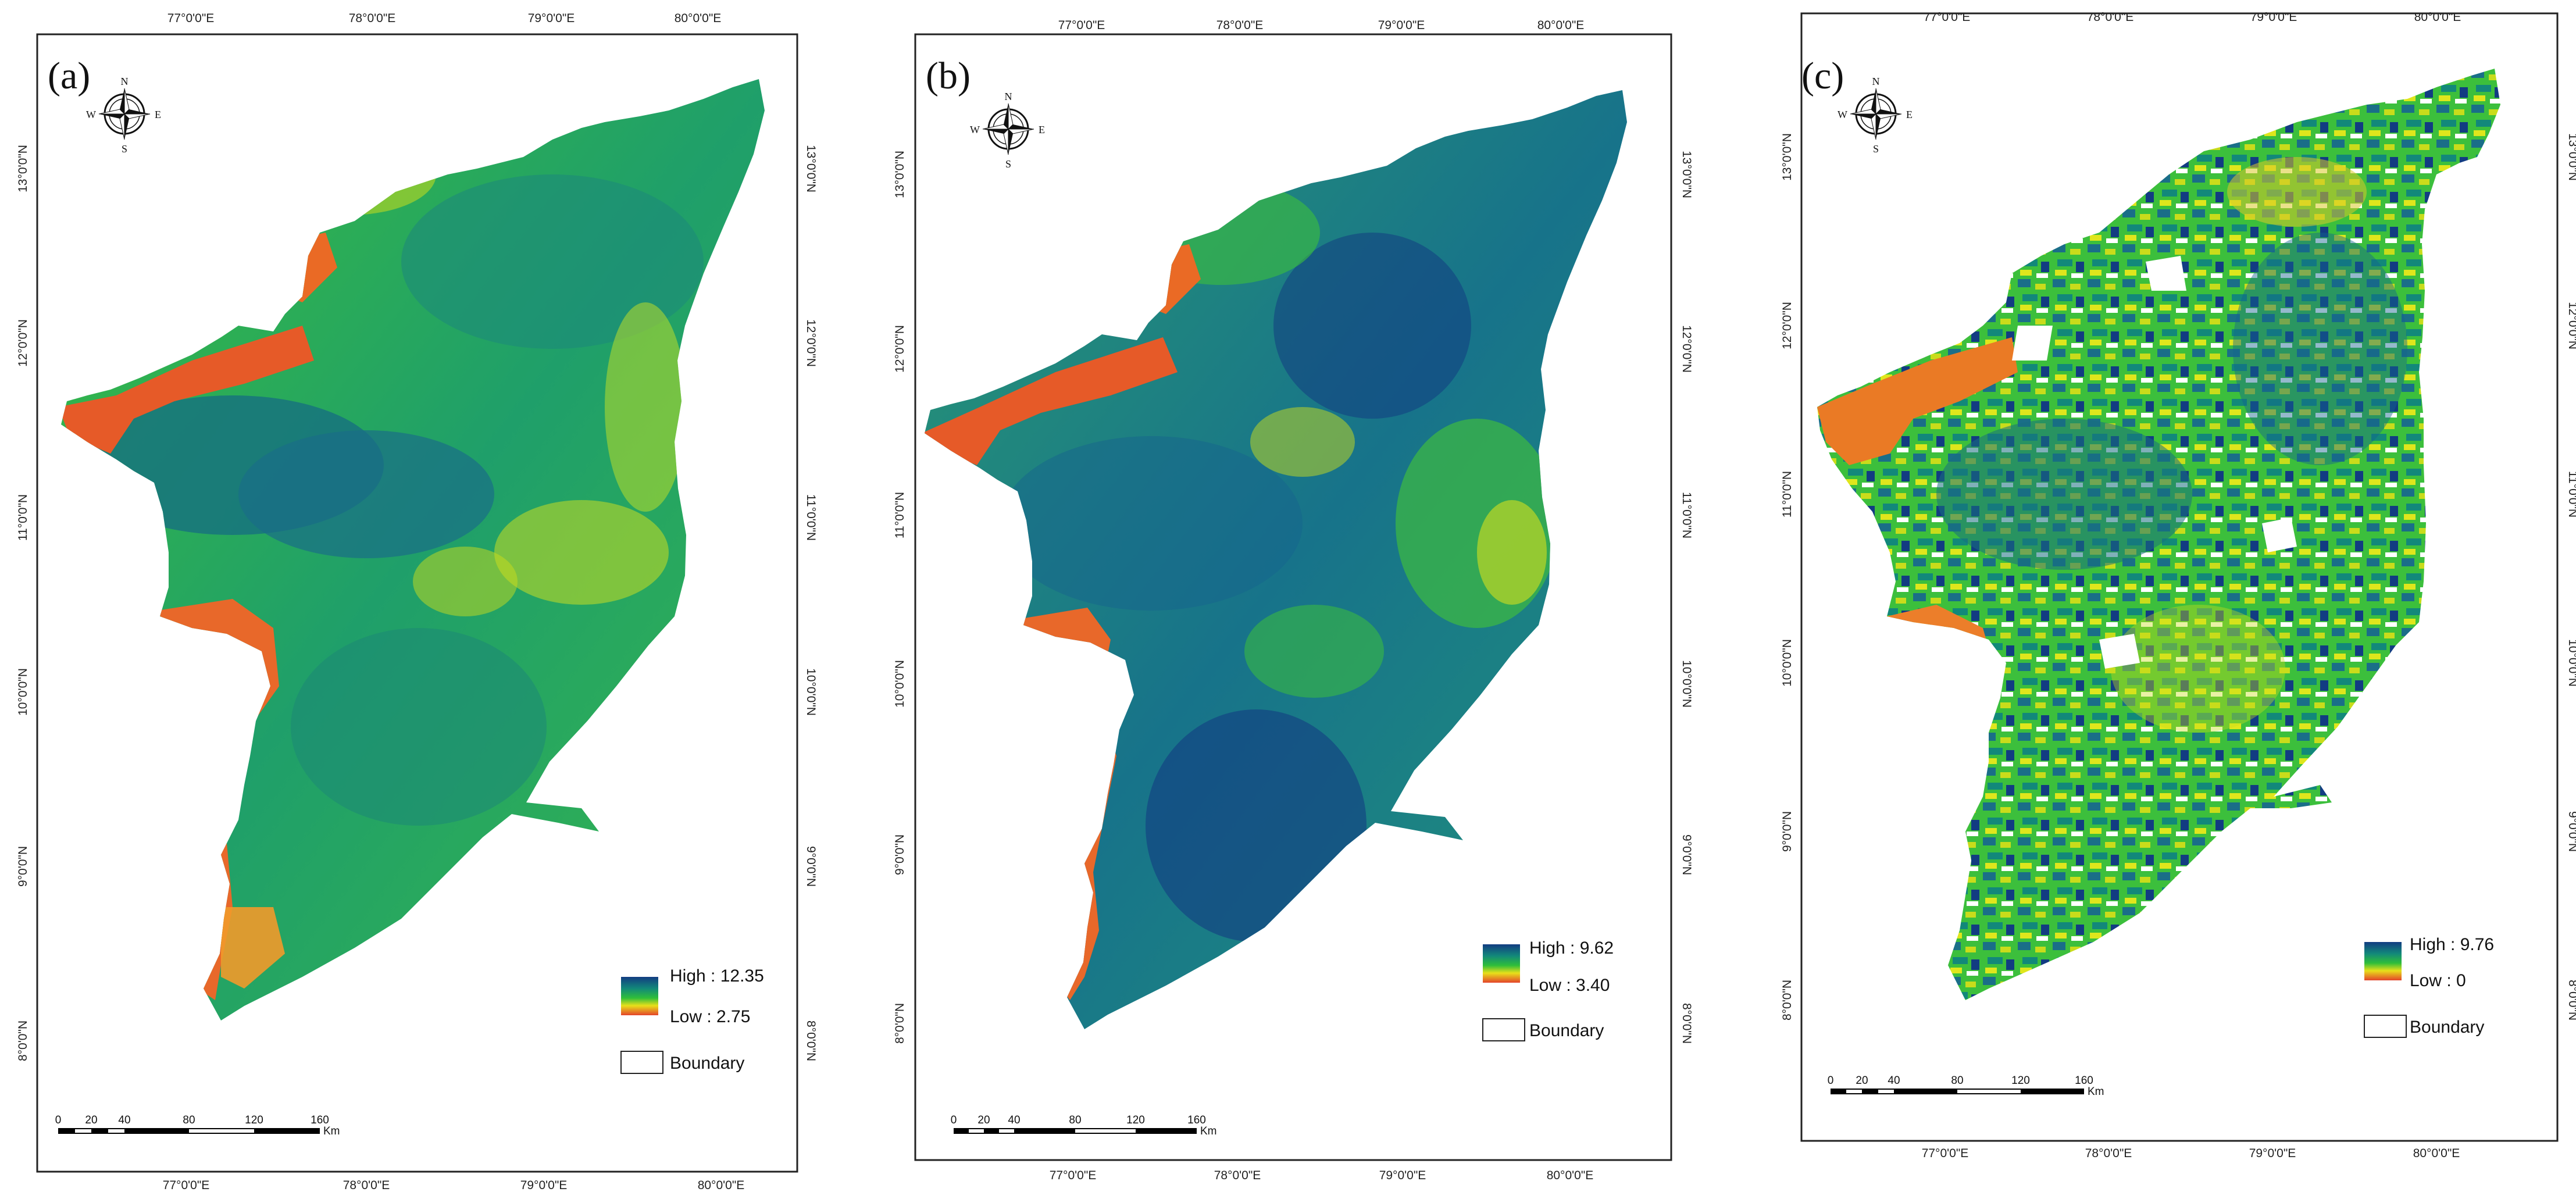  What do you see at coordinates (1548, 989) in the screenshot?
I see `legend: High : 9.62 Low : 3.40 Boundary` at bounding box center [1548, 989].